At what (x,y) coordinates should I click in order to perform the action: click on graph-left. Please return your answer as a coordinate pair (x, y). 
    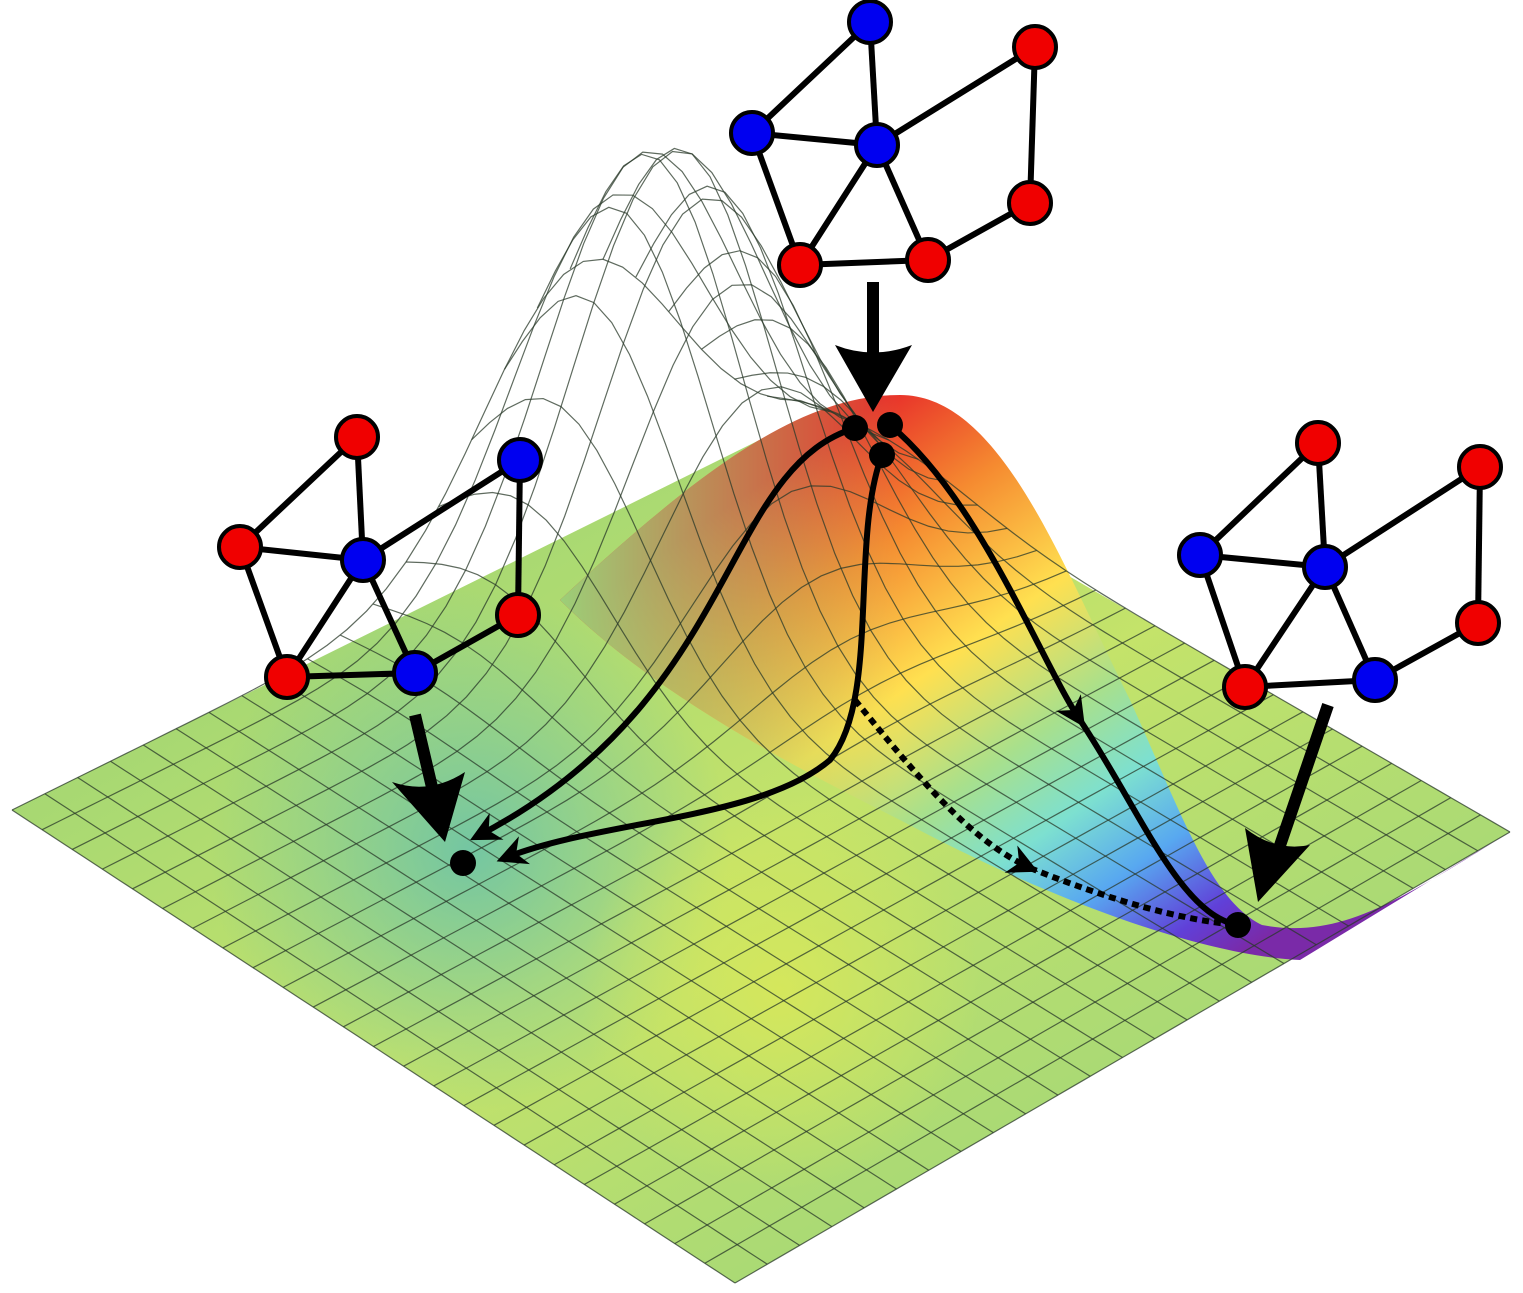
    Looking at the image, I should click on (380, 557).